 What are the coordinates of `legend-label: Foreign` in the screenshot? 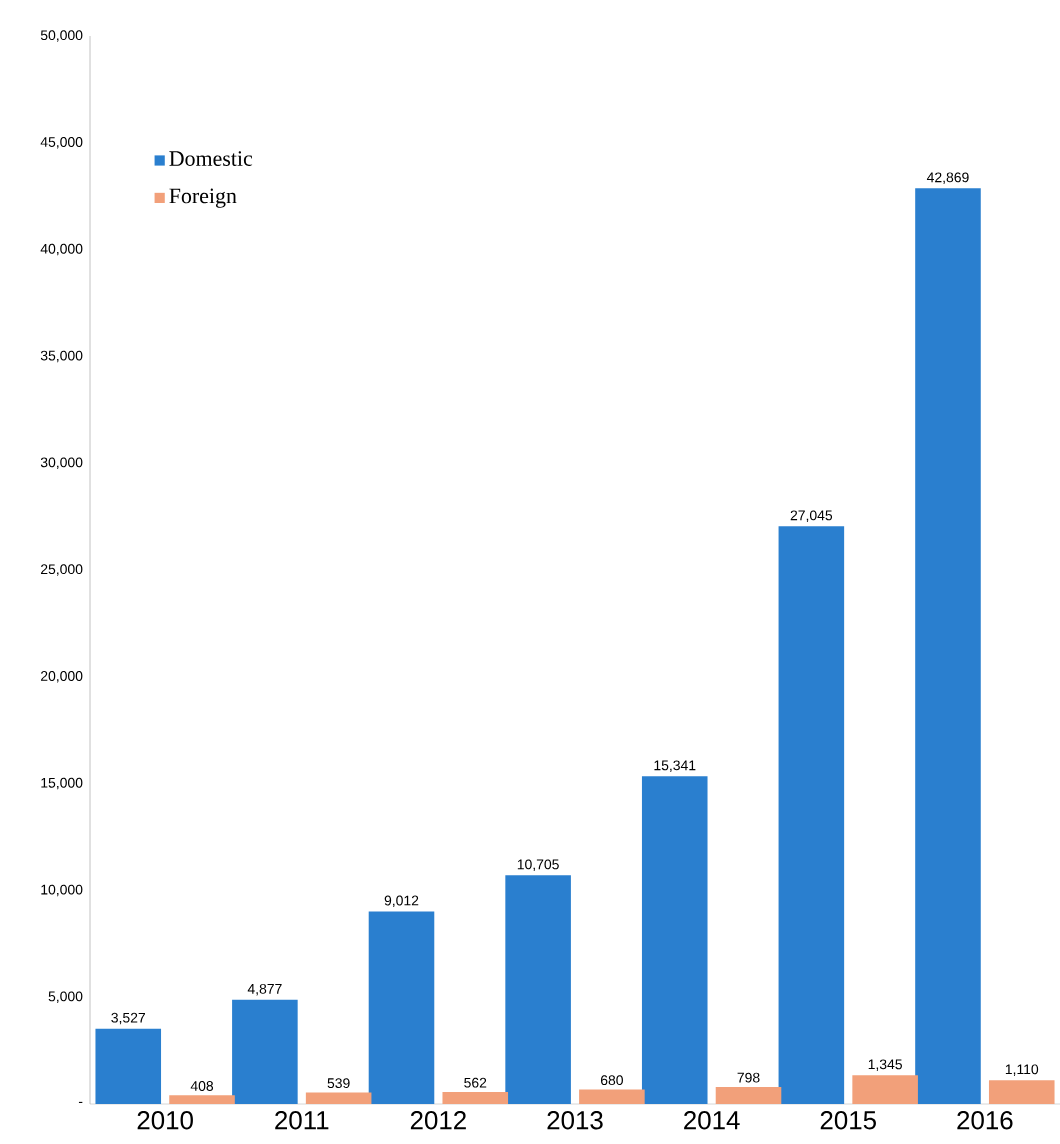 It's located at (203, 198).